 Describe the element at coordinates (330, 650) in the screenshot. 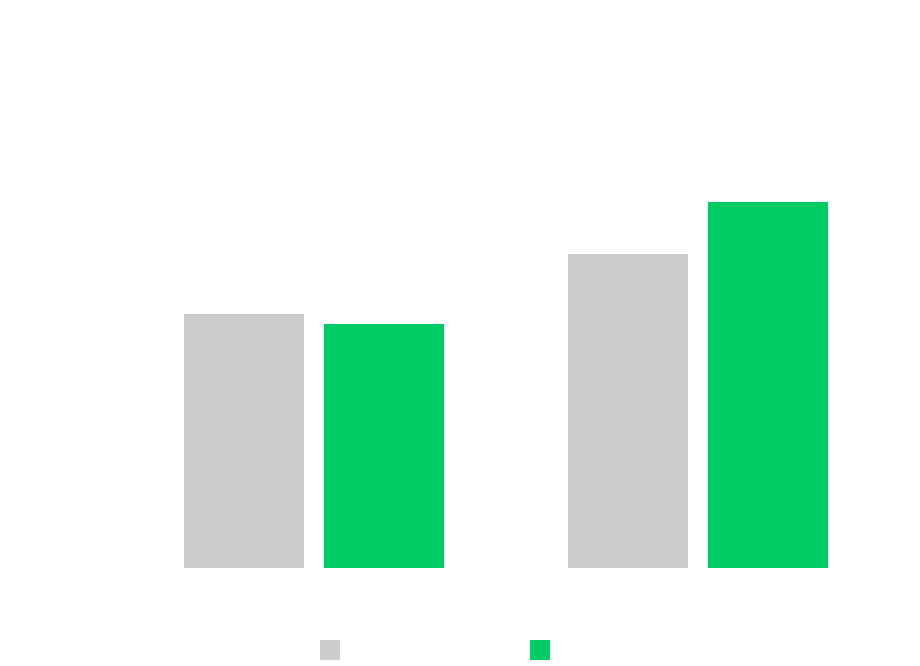

I see `legend-swatch-series1` at that location.